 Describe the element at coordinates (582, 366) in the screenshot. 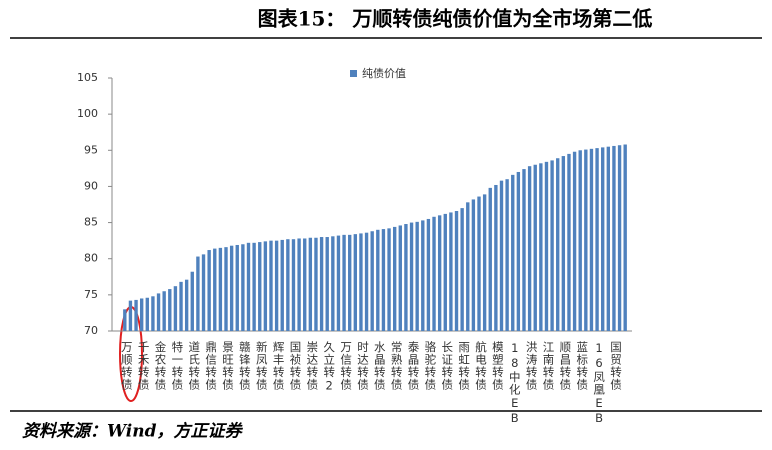

I see `x-tick-label: 蓝标转债` at that location.